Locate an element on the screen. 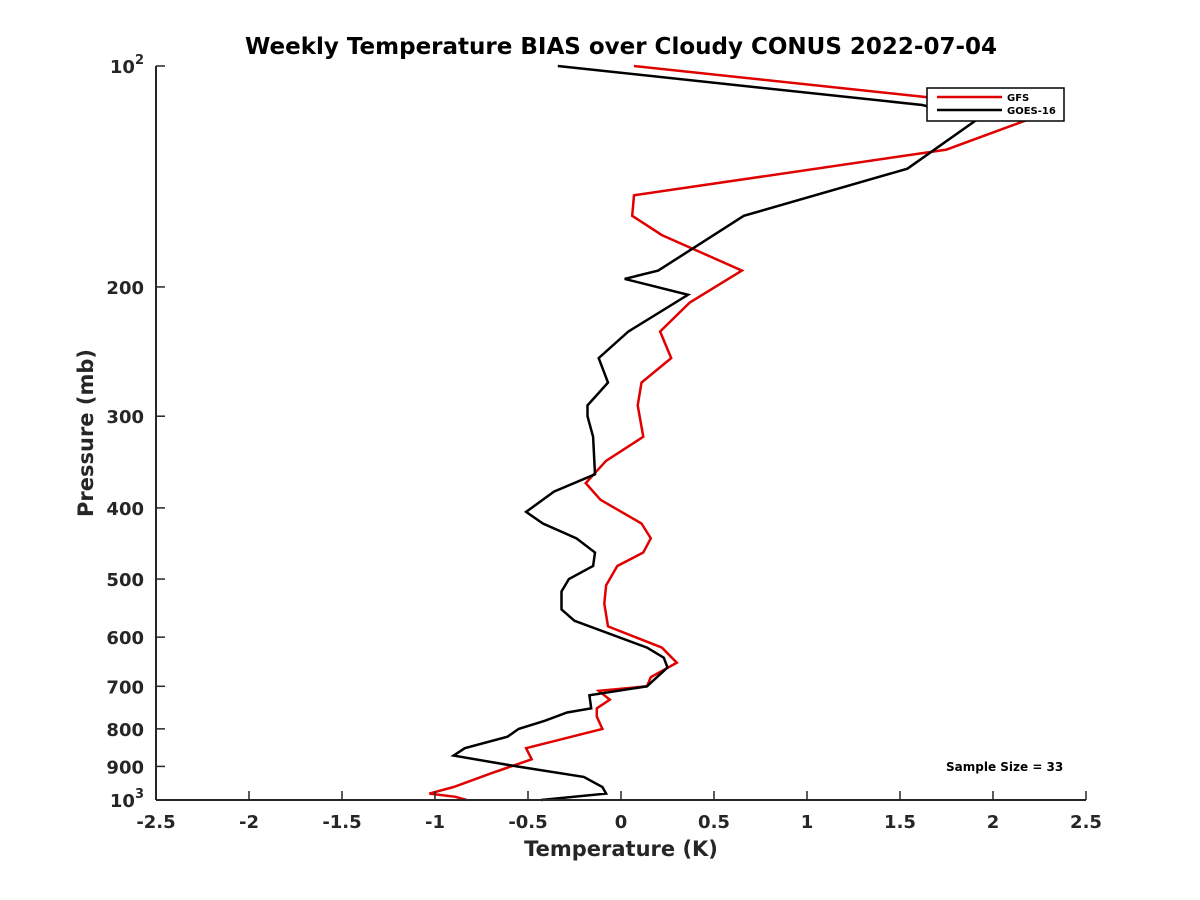 This screenshot has height=900, width=1200. sample-size-annotation: Sample Size = 33 is located at coordinates (1004, 767).